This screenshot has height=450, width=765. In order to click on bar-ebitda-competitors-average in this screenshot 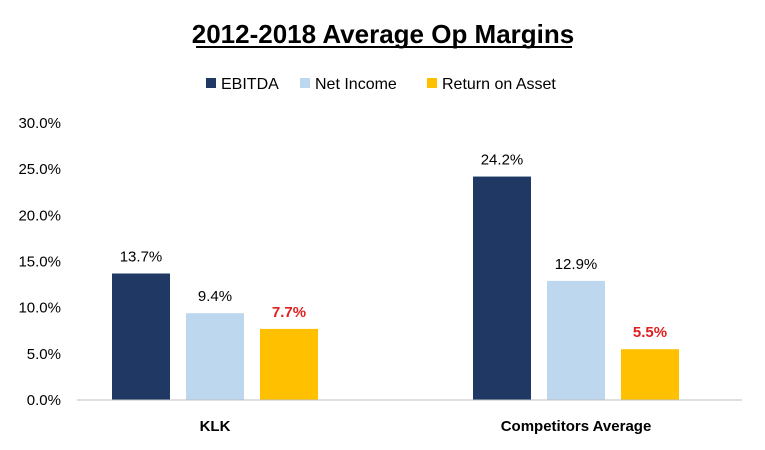, I will do `click(502, 288)`.